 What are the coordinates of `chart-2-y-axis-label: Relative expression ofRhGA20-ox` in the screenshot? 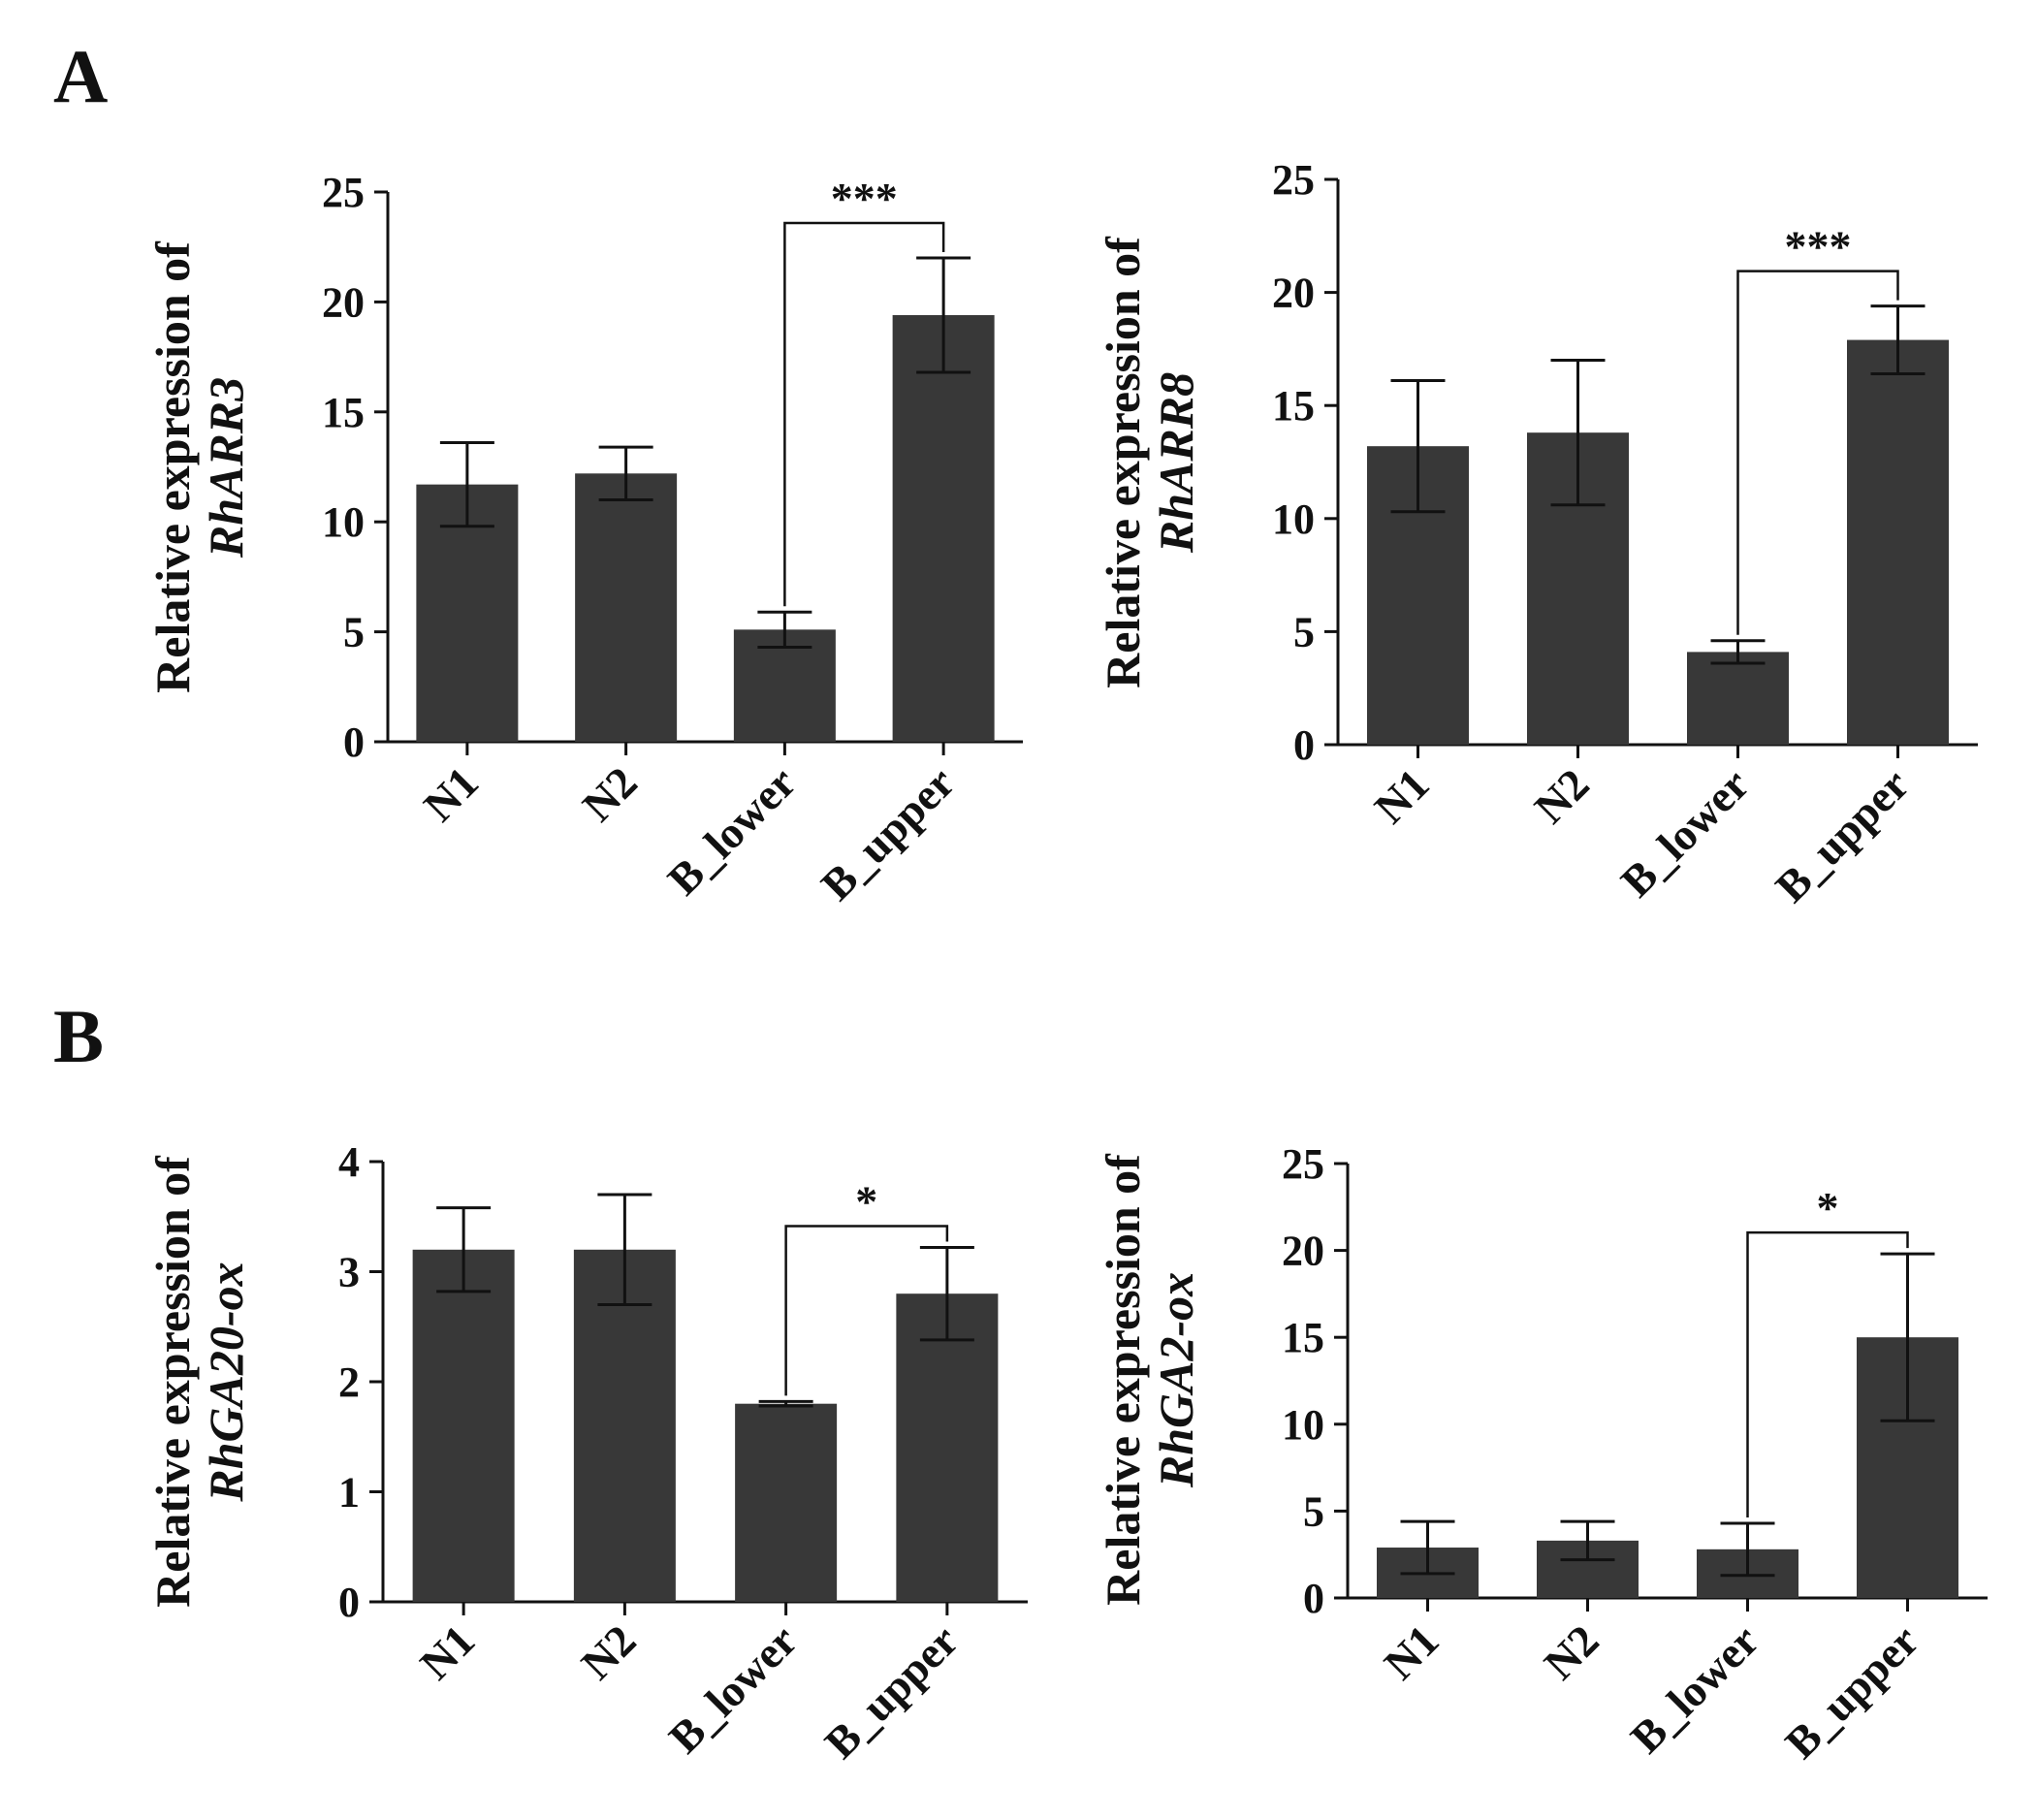 It's located at (199, 1382).